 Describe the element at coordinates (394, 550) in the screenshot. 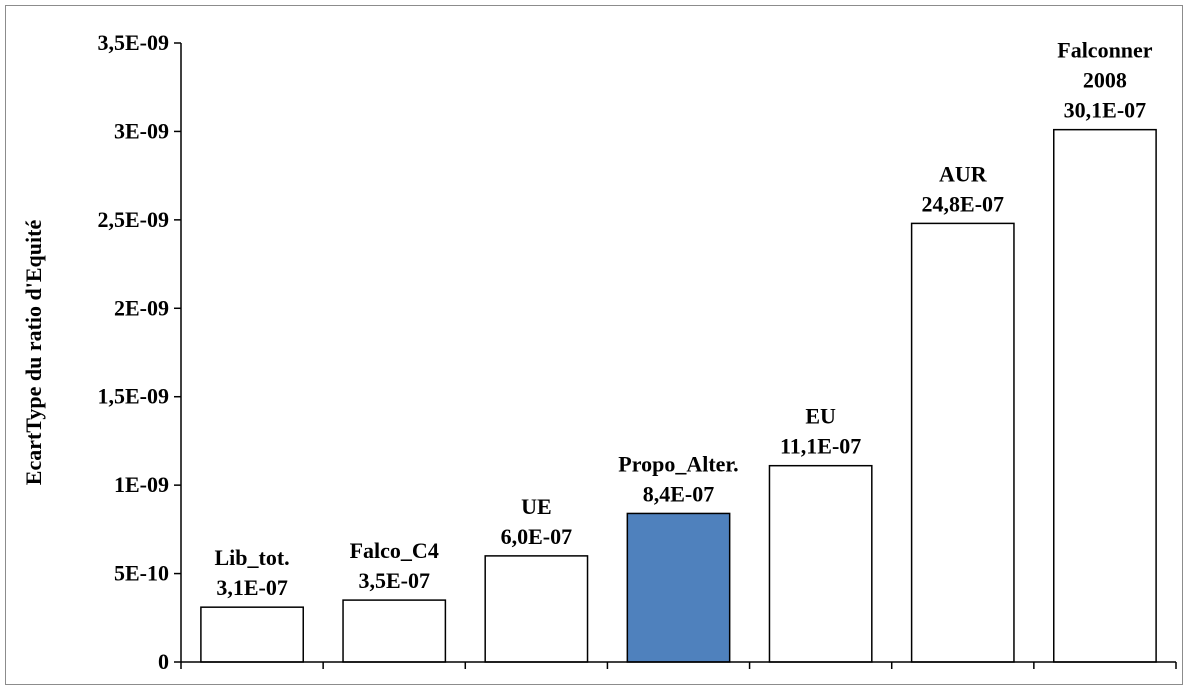

I see `bar-data-label: Falco_C4` at that location.